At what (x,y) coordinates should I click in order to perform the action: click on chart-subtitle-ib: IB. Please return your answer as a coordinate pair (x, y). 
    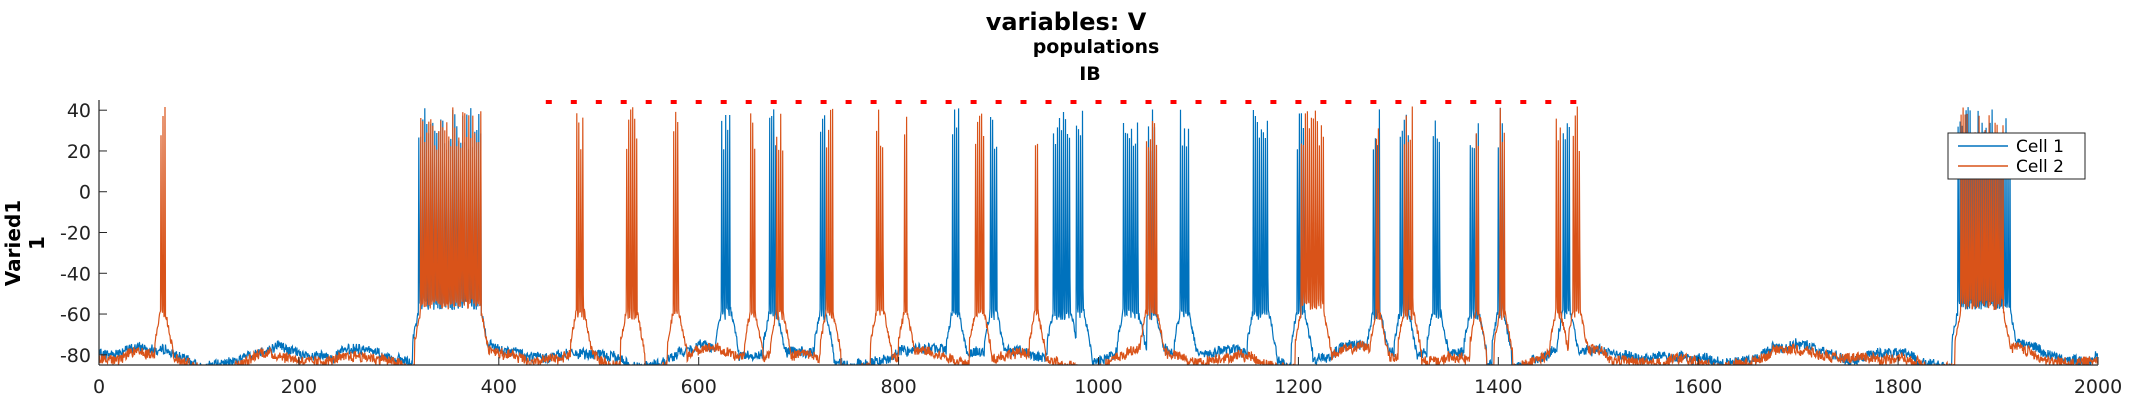
    Looking at the image, I should click on (1090, 74).